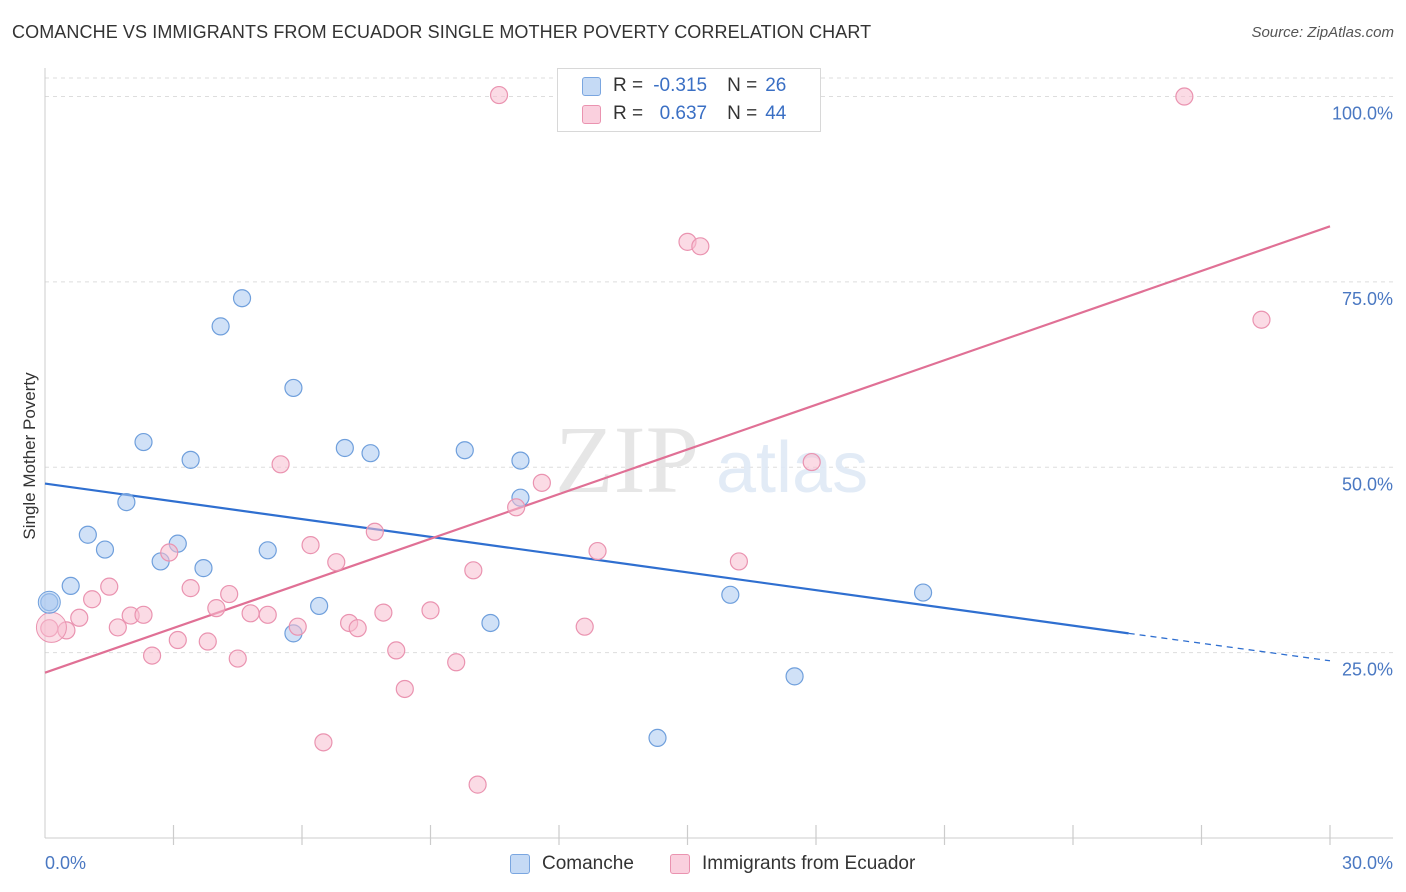  What do you see at coordinates (1367, 484) in the screenshot?
I see `y-tick-label: 50.0%` at bounding box center [1367, 484].